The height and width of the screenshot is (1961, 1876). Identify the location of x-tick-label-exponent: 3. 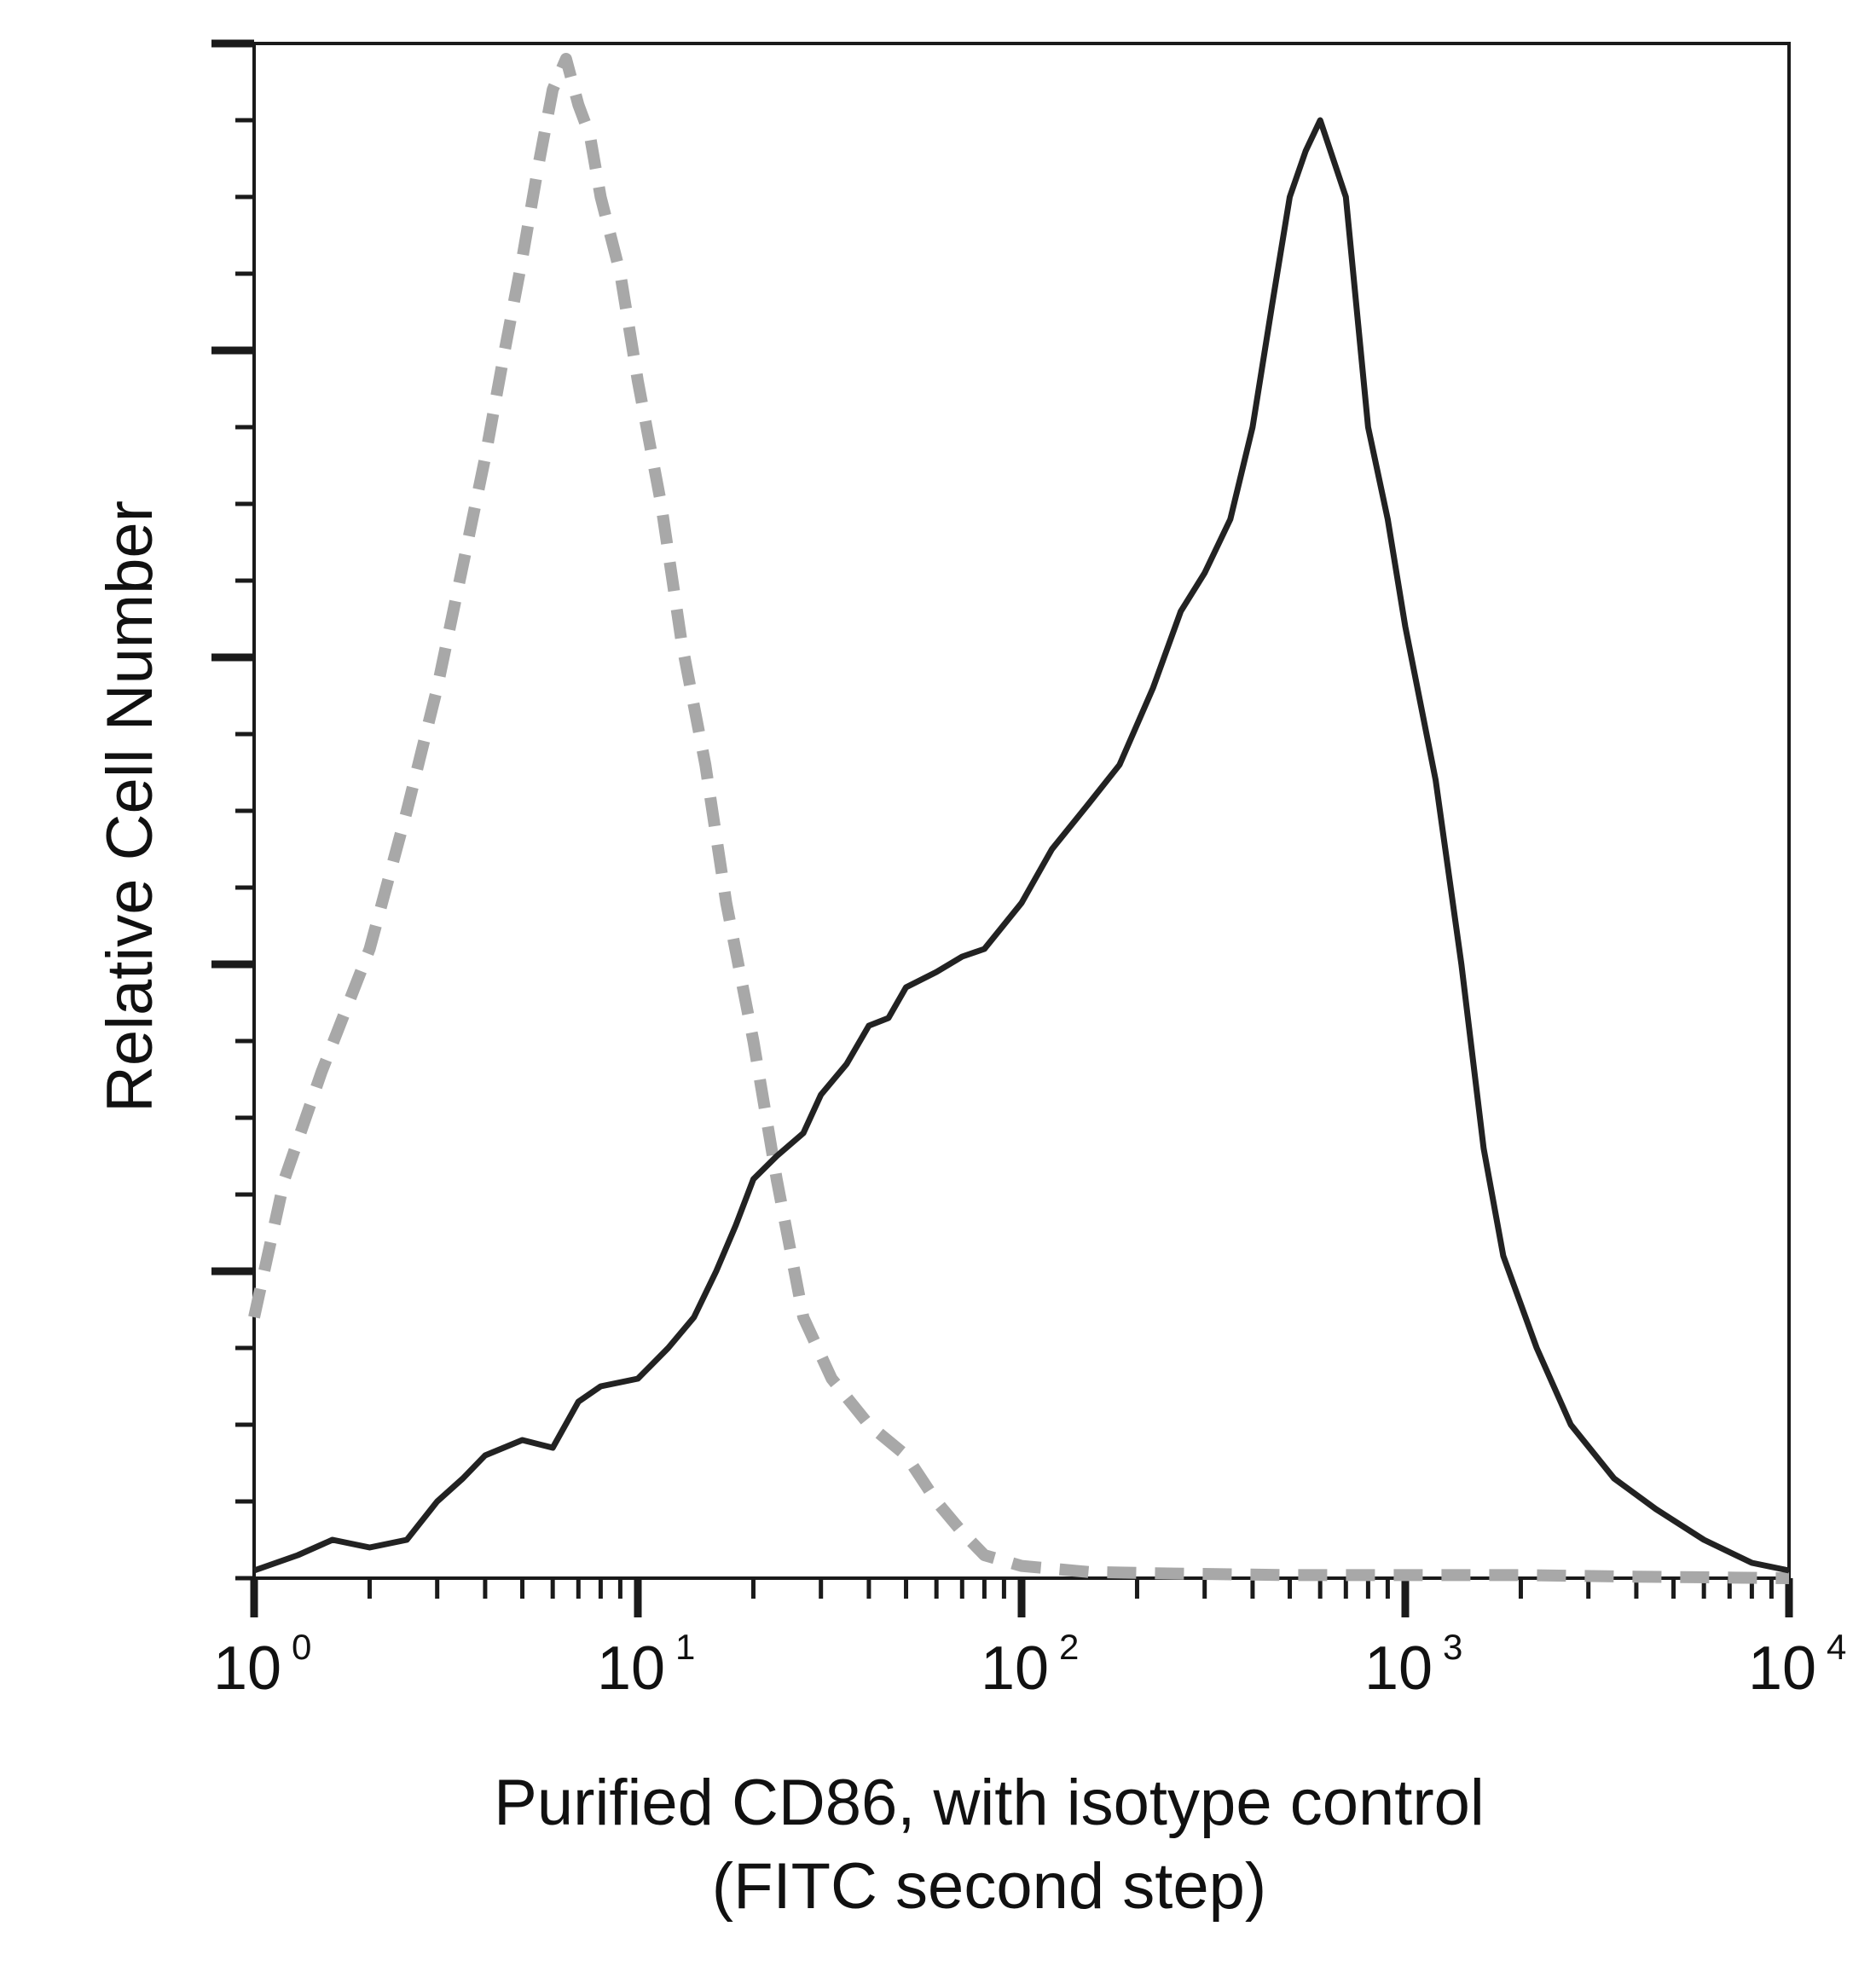
(1453, 1647).